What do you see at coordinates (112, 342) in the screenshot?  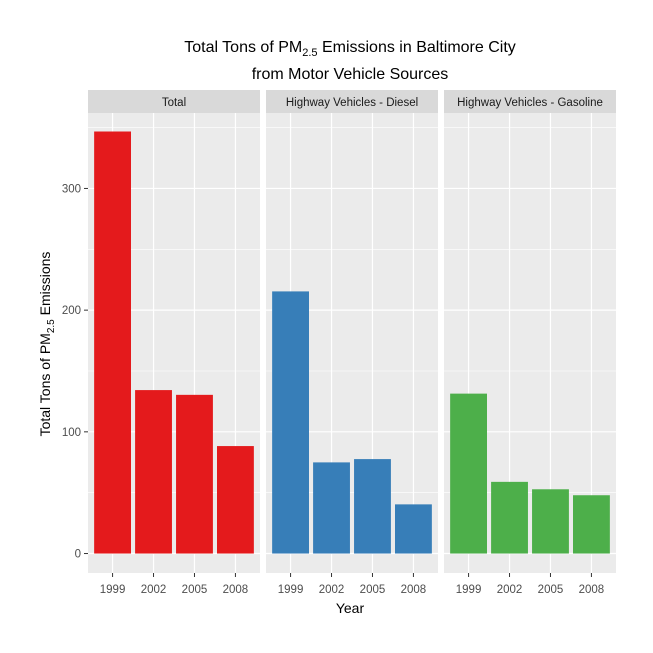 I see `bar-total-1999` at bounding box center [112, 342].